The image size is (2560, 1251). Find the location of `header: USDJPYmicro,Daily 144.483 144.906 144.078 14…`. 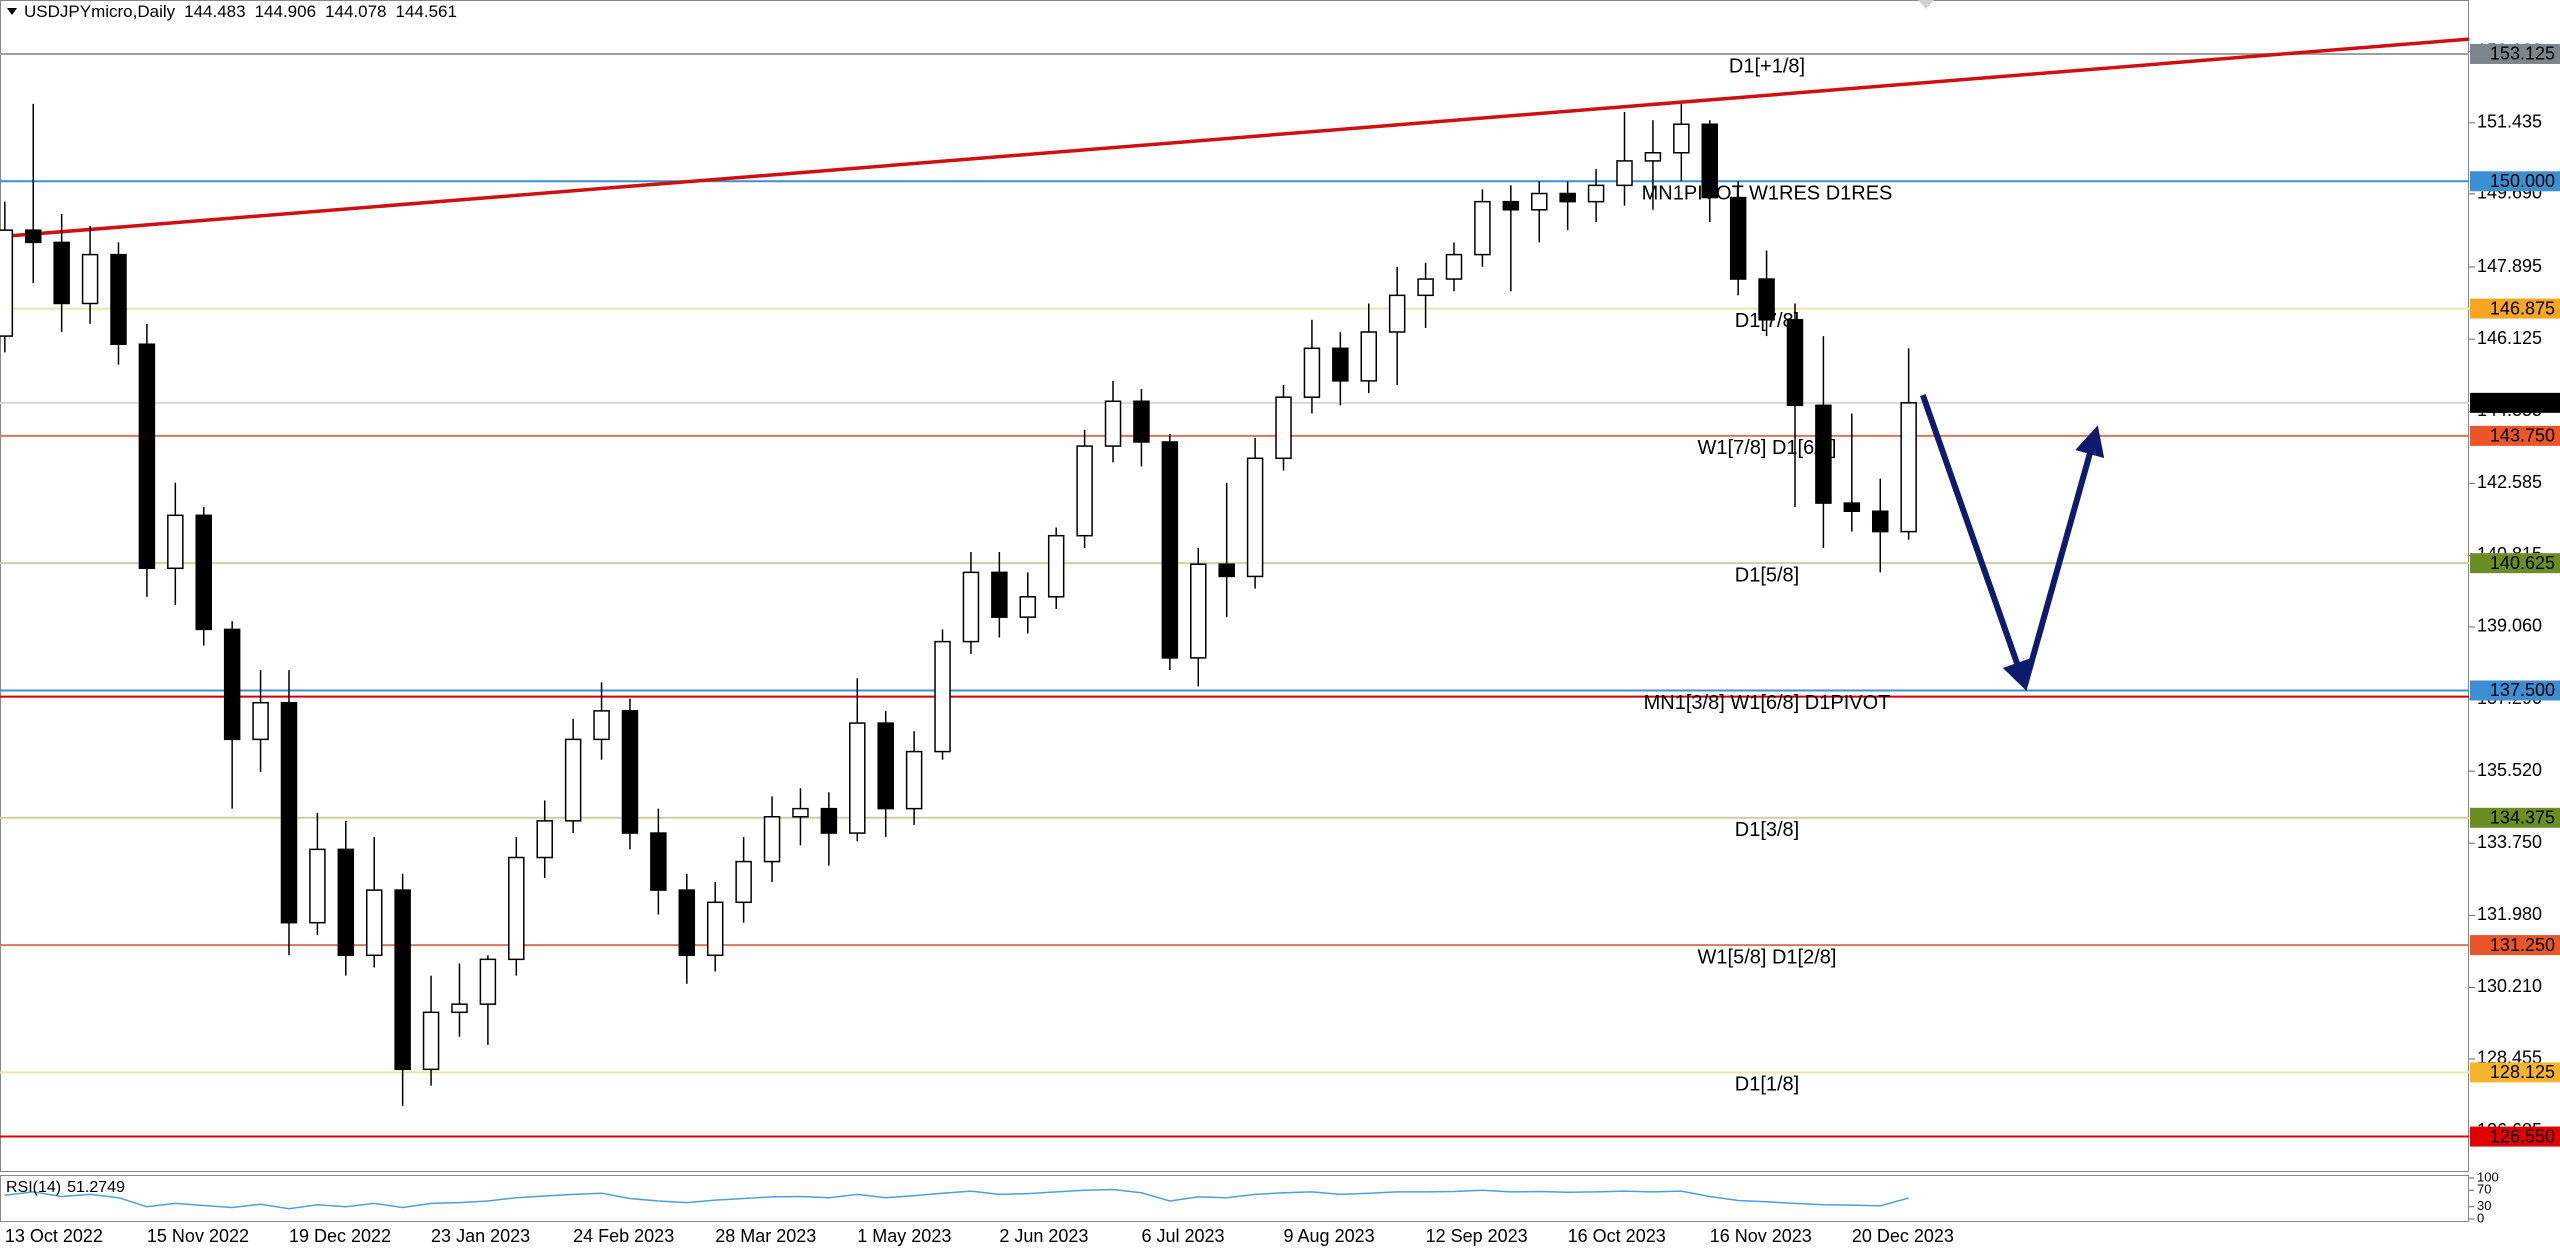

header: USDJPYmicro,Daily 144.483 144.906 144.078 14… is located at coordinates (240, 11).